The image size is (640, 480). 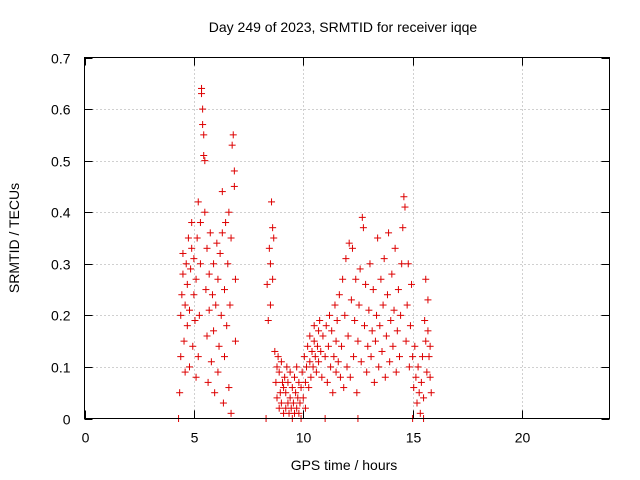 I want to click on y-tick-label: 0.7, so click(x=61, y=59).